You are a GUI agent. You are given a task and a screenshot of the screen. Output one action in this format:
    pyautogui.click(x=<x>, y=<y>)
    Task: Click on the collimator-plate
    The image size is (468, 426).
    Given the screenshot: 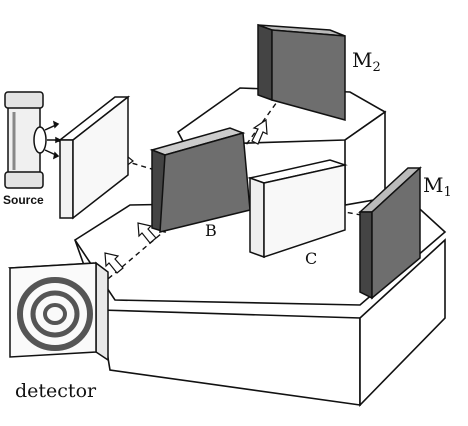 What is the action you would take?
    pyautogui.click(x=94, y=157)
    